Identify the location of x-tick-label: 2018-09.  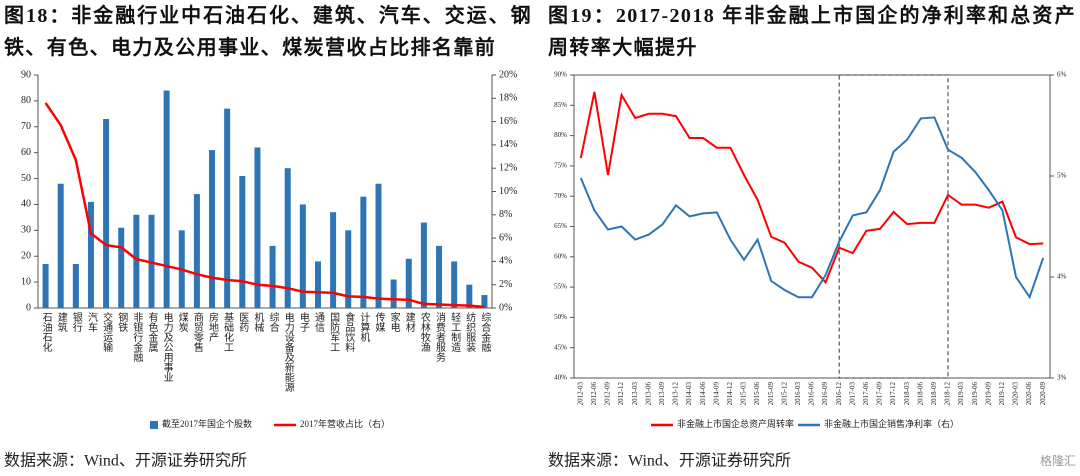
(934, 394).